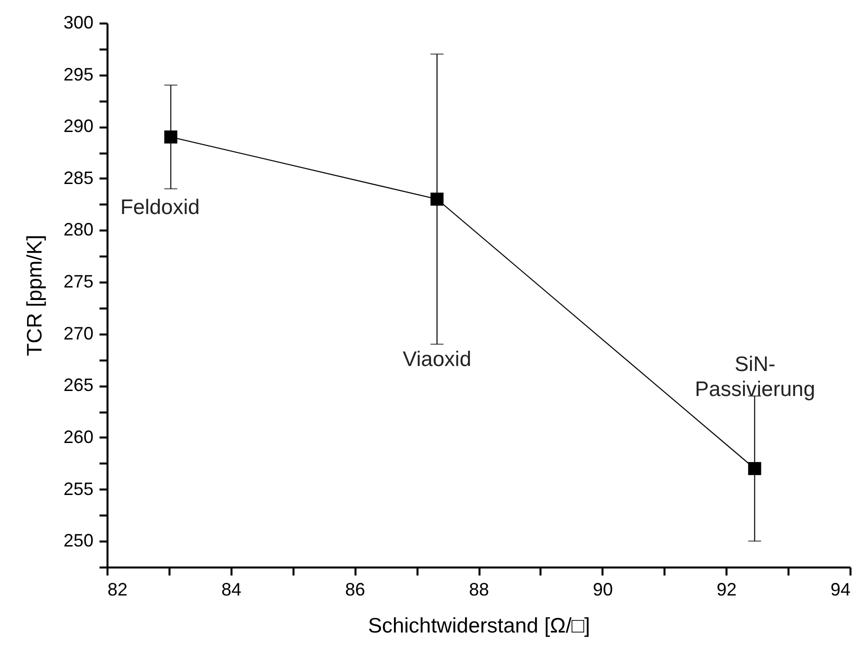 This screenshot has width=862, height=651. What do you see at coordinates (78, 282) in the screenshot?
I see `y-tick-label: 275` at bounding box center [78, 282].